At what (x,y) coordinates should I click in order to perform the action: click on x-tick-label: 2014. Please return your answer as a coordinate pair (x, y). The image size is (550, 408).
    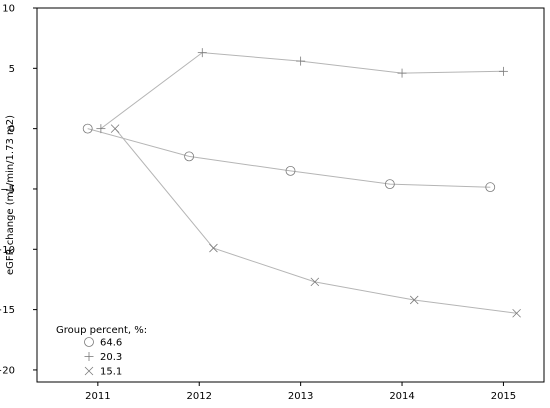
    Looking at the image, I should click on (401, 396).